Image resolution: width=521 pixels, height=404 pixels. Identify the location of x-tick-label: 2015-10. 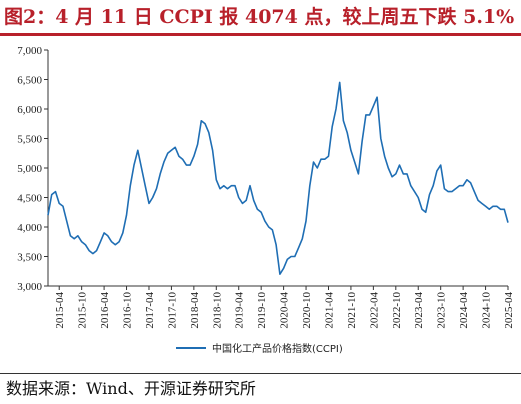
(83, 310).